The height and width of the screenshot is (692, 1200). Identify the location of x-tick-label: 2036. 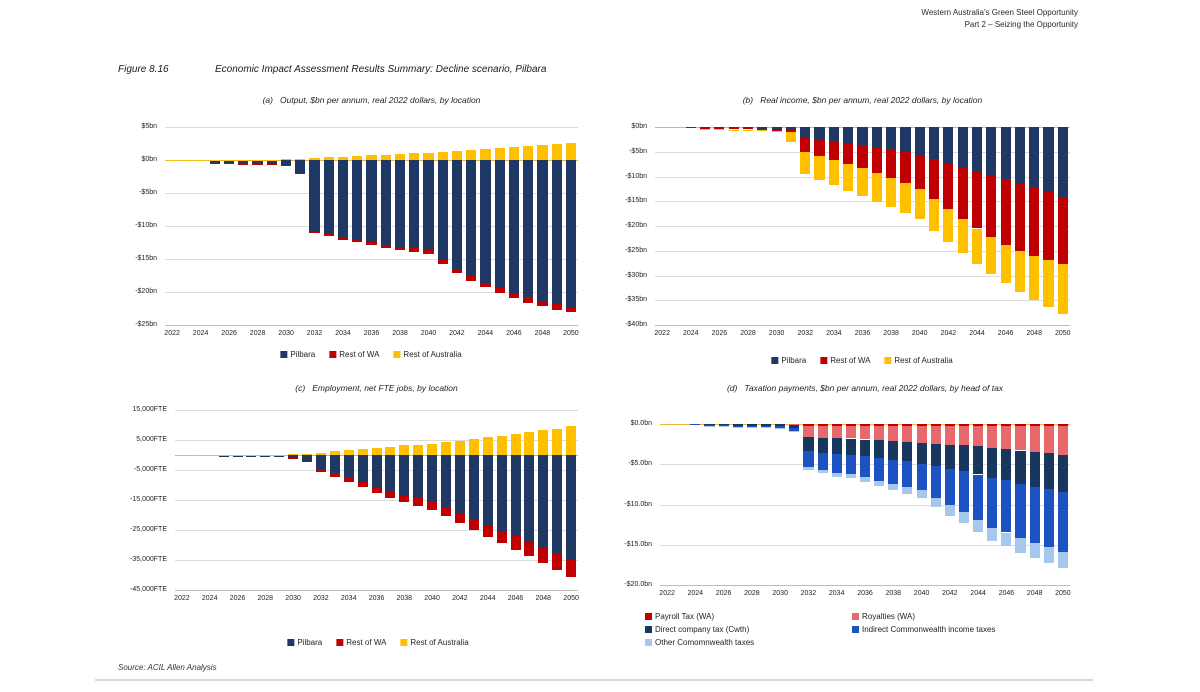
(376, 598).